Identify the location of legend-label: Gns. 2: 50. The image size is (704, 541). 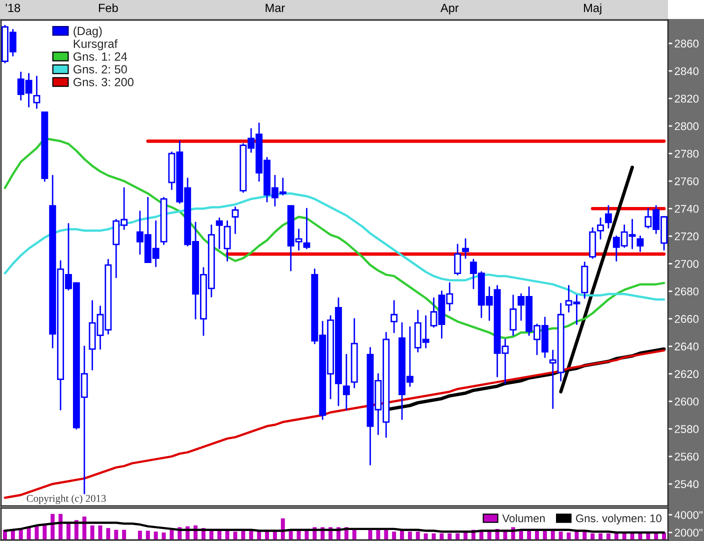
(100, 69).